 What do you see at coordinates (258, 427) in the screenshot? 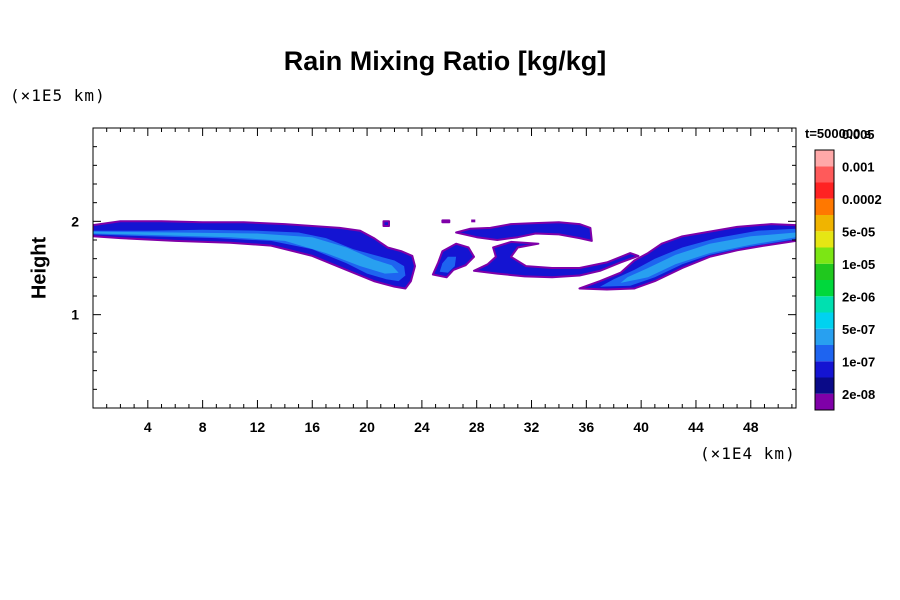
I see `x-tick-label: 12` at bounding box center [258, 427].